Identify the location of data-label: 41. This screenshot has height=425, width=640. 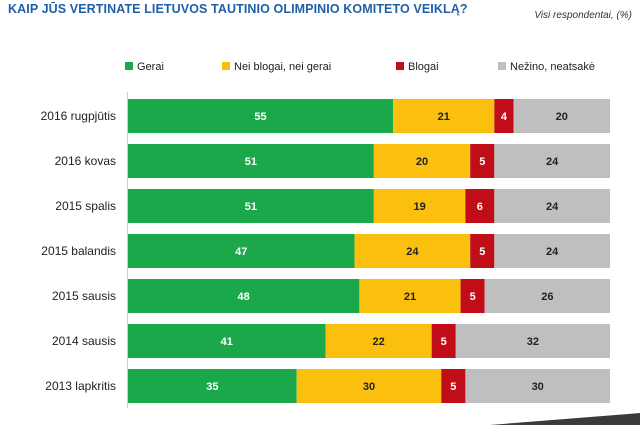
(227, 342).